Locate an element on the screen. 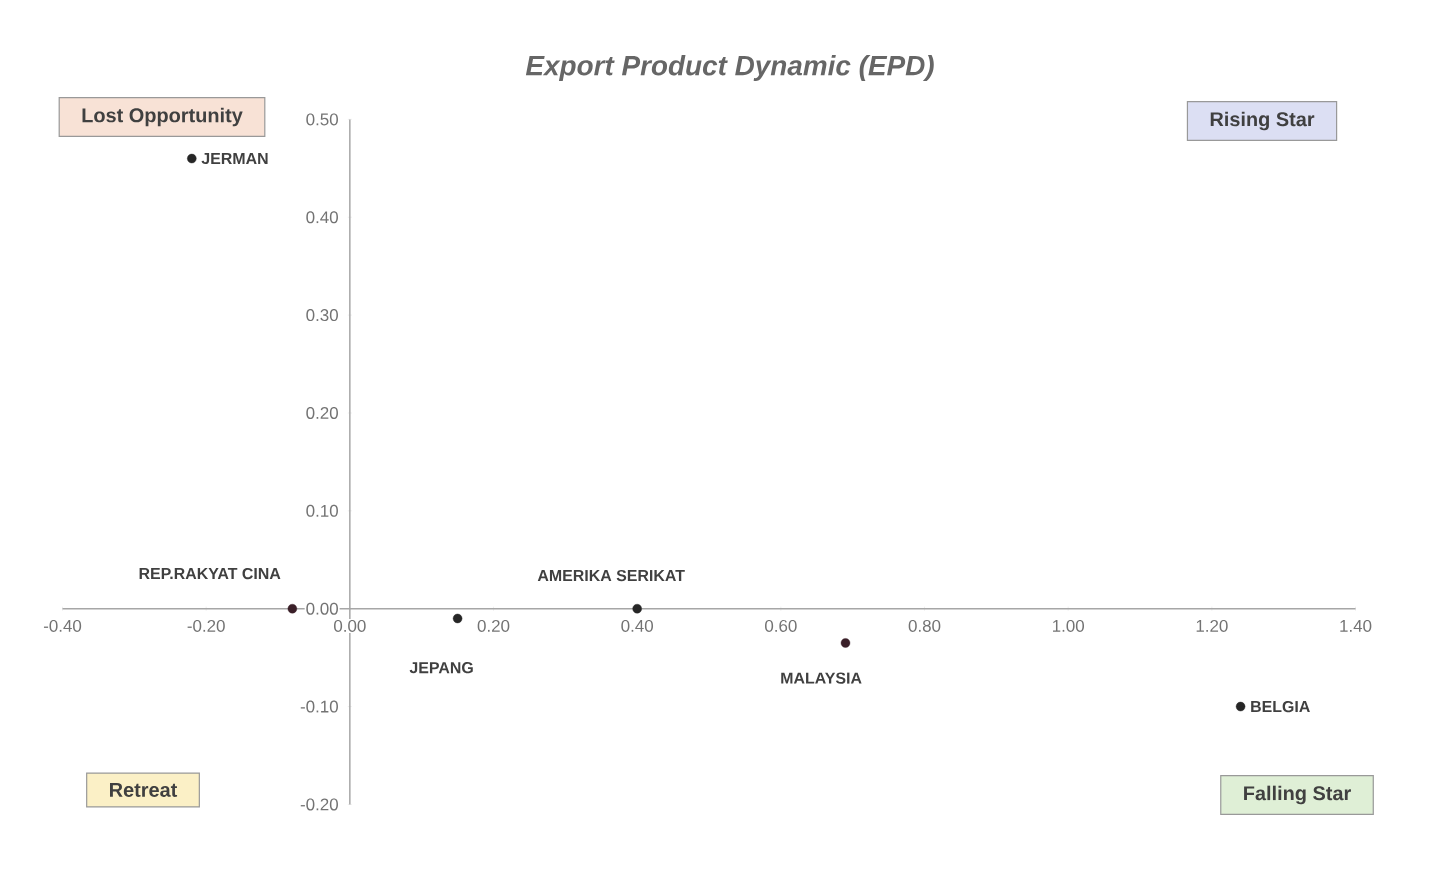 The width and height of the screenshot is (1432, 869). y-tick-label: 0.00 is located at coordinates (322, 608).